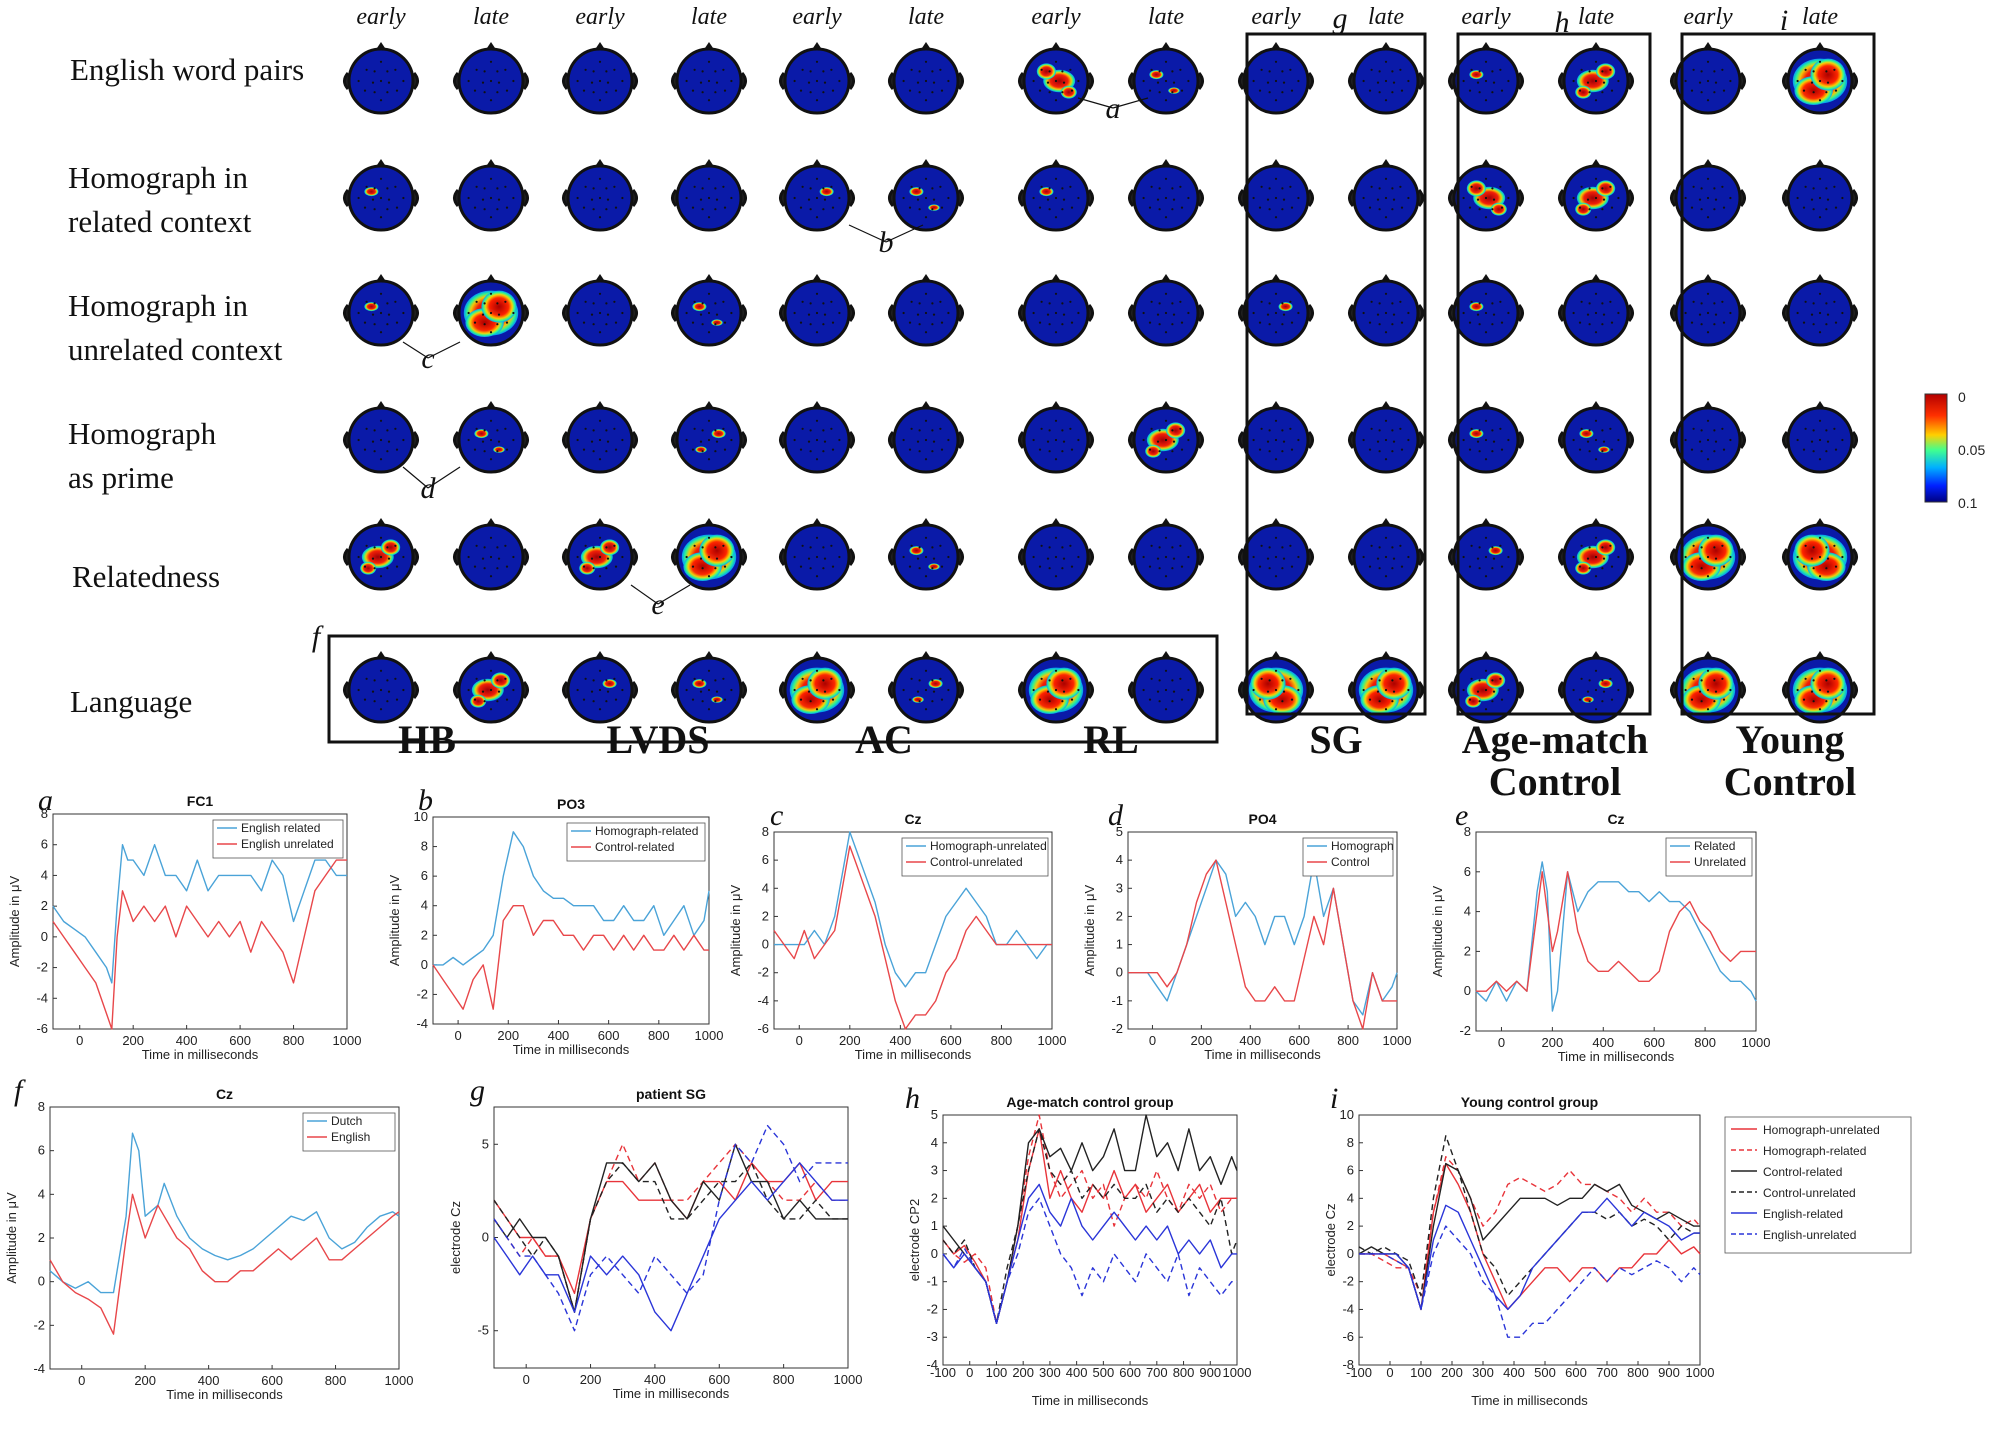 This screenshot has width=2003, height=1434. Describe the element at coordinates (773, 689) in the screenshot. I see `box-language-f` at that location.